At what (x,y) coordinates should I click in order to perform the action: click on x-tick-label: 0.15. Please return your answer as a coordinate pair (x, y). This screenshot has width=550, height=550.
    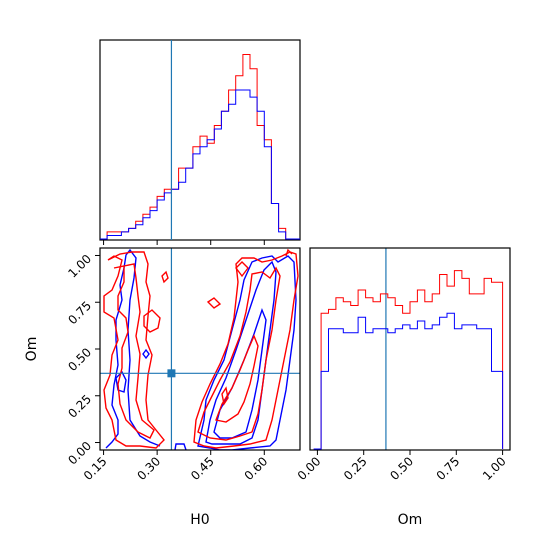
    Looking at the image, I should click on (95, 468).